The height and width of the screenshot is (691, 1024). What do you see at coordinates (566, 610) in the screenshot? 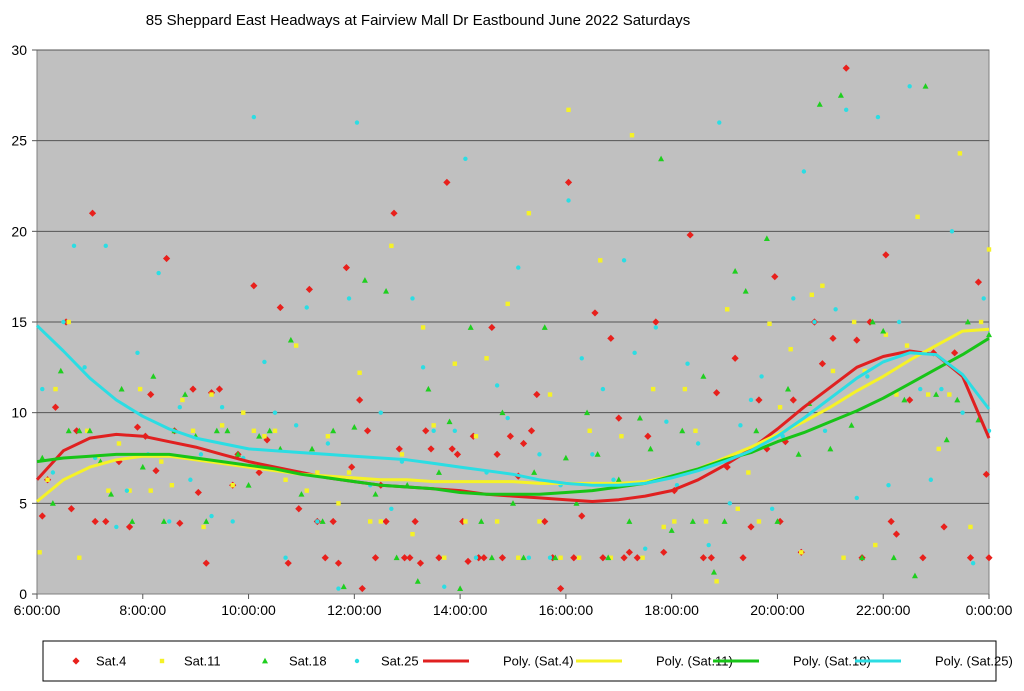
I see `x-tick-label: 16:00:00` at bounding box center [566, 610].